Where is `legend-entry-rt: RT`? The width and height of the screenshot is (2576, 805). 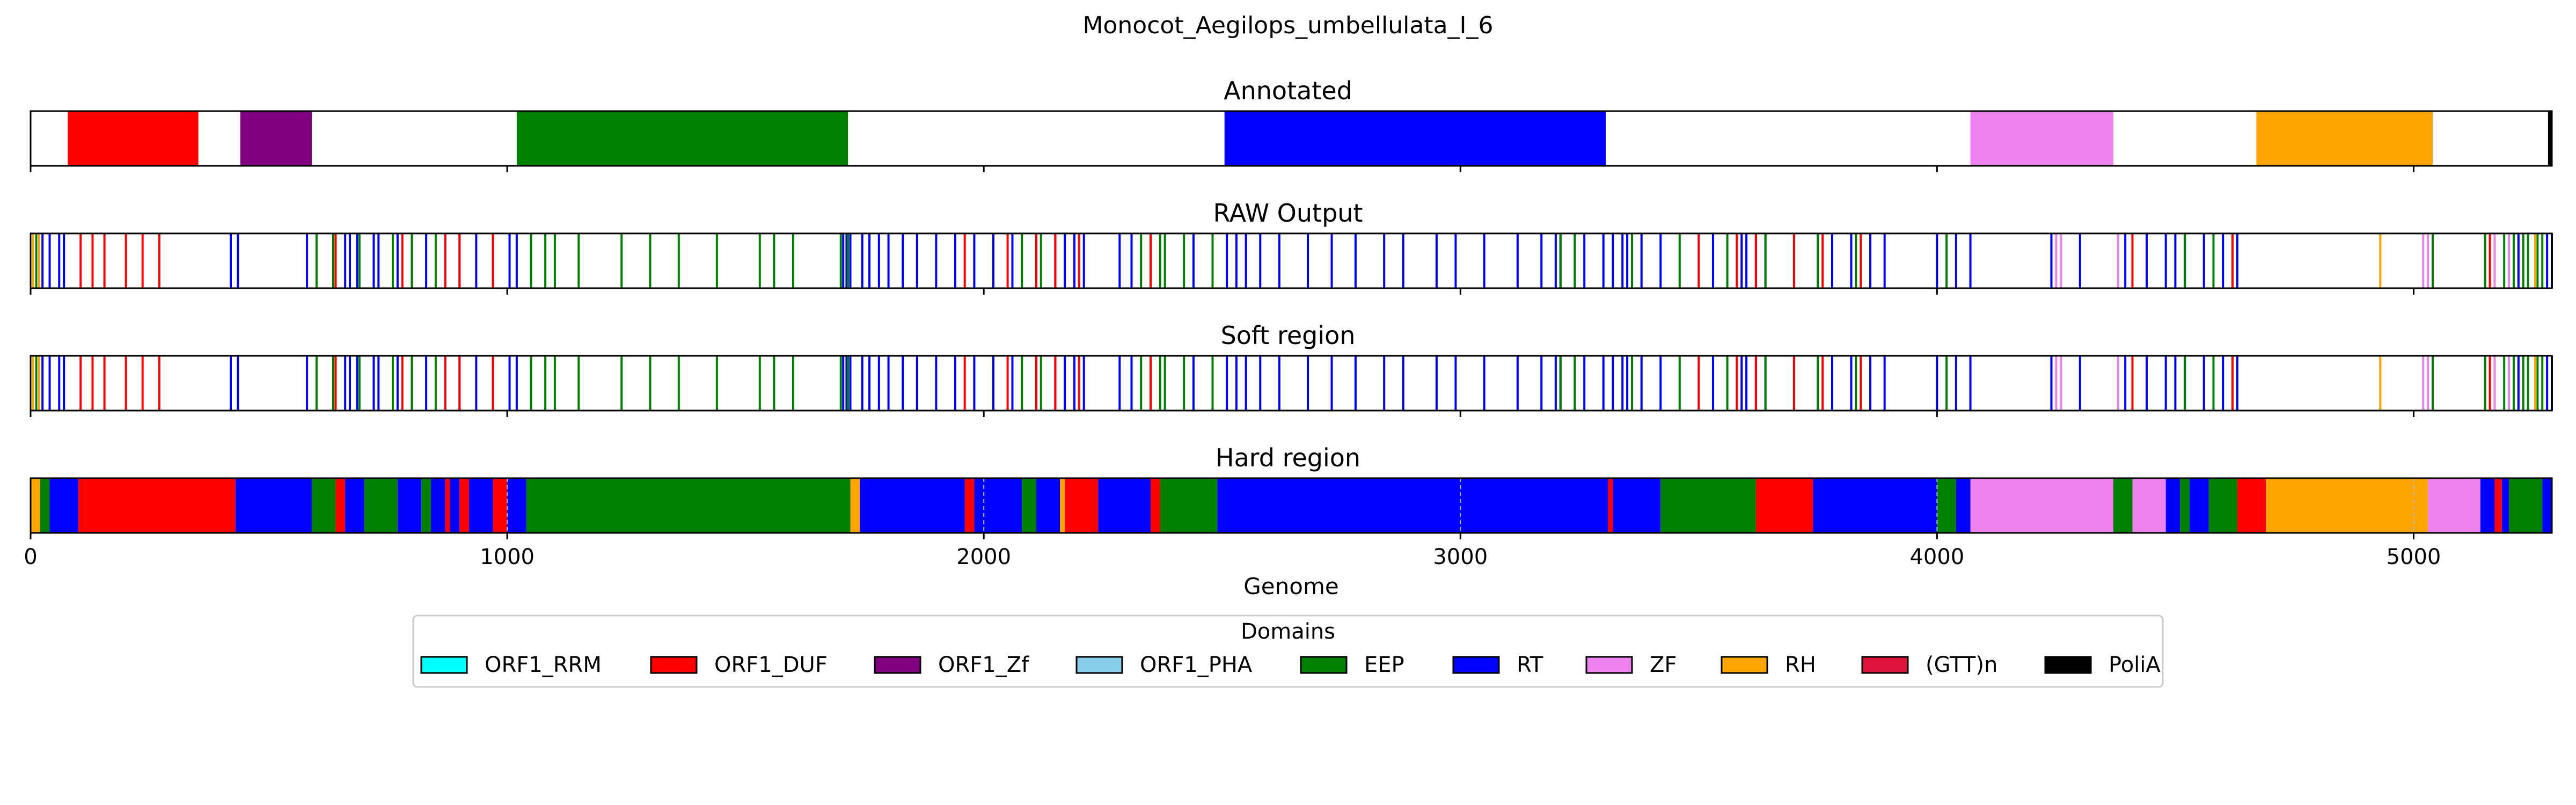
legend-entry-rt: RT is located at coordinates (1497, 665).